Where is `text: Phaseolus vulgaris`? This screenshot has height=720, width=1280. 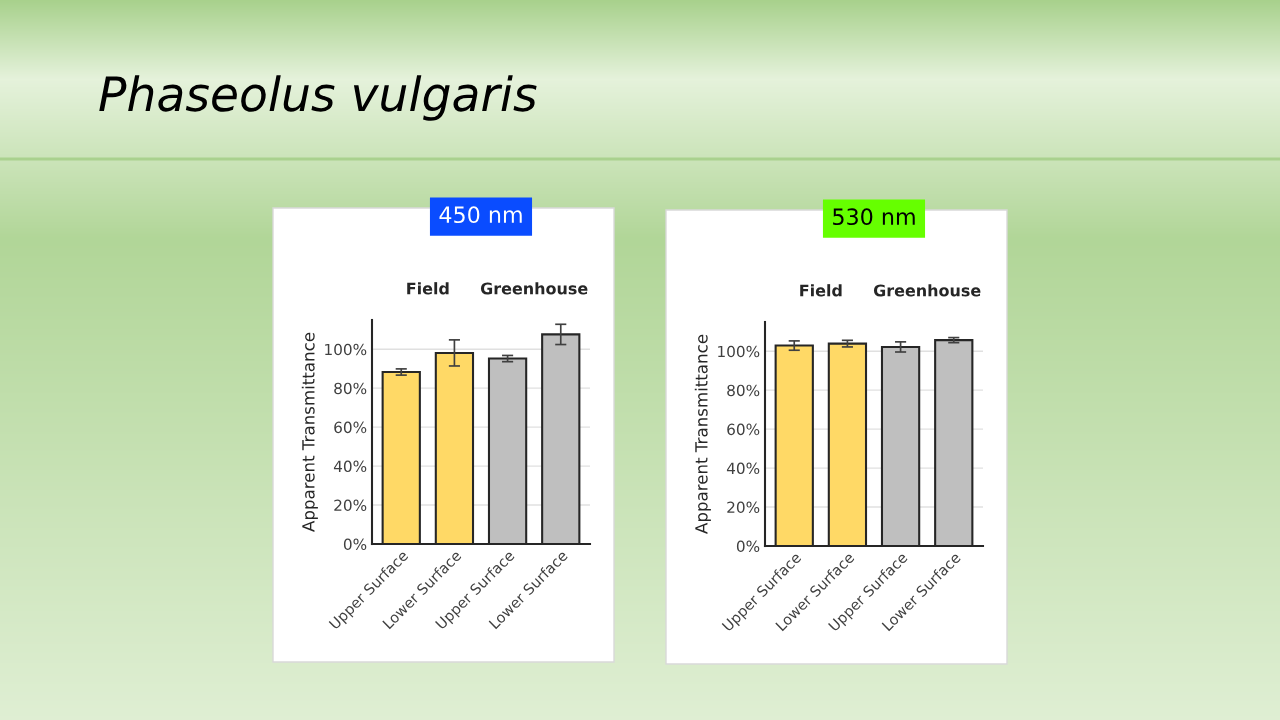 text: Phaseolus vulgaris is located at coordinates (318, 98).